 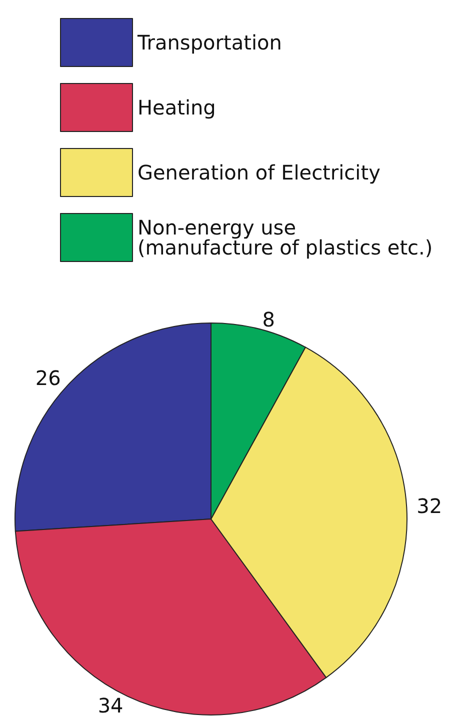 I want to click on data-label: 34, so click(x=111, y=705).